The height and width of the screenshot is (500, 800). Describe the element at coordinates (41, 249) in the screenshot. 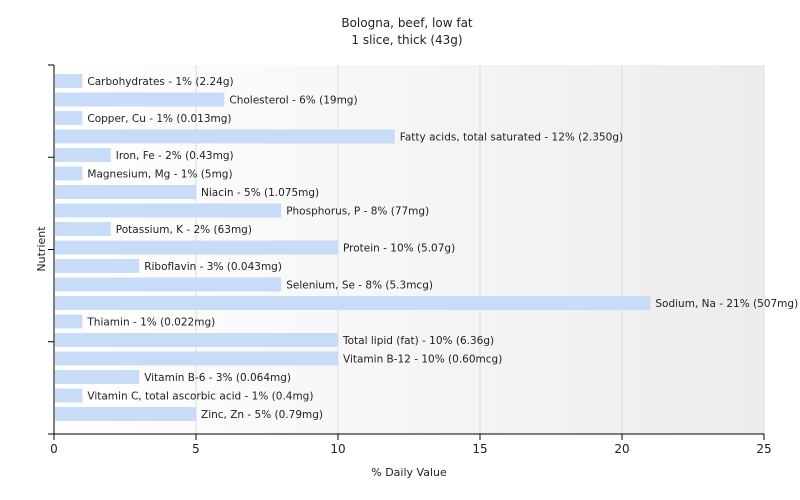

I see `y-axis-title: Nutrient` at that location.